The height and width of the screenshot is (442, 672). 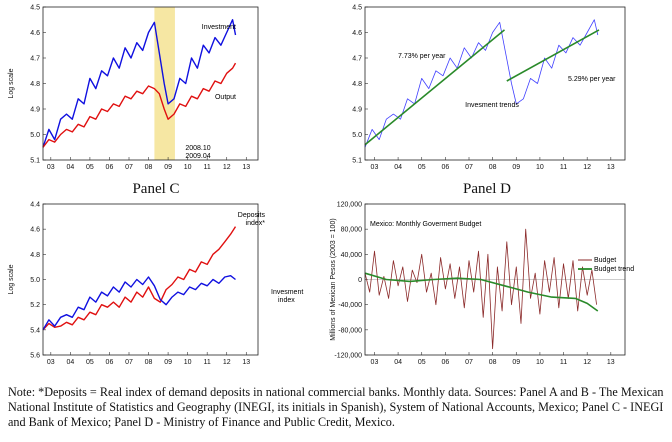 I want to click on p1-frame, so click(x=495, y=83).